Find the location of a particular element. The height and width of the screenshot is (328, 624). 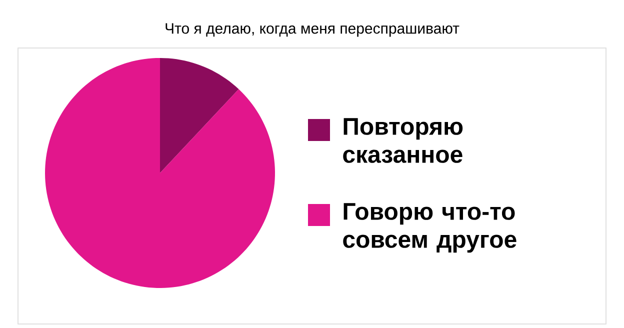

legend-label: Повторяю сказанное is located at coordinates (403, 140).